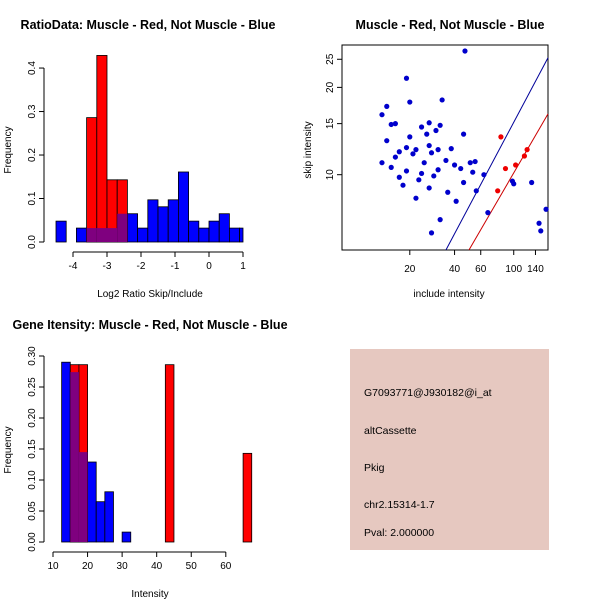 The image size is (600, 600). What do you see at coordinates (32, 155) in the screenshot?
I see `ratio-histogram-y-tick-label: 0.2` at bounding box center [32, 155].